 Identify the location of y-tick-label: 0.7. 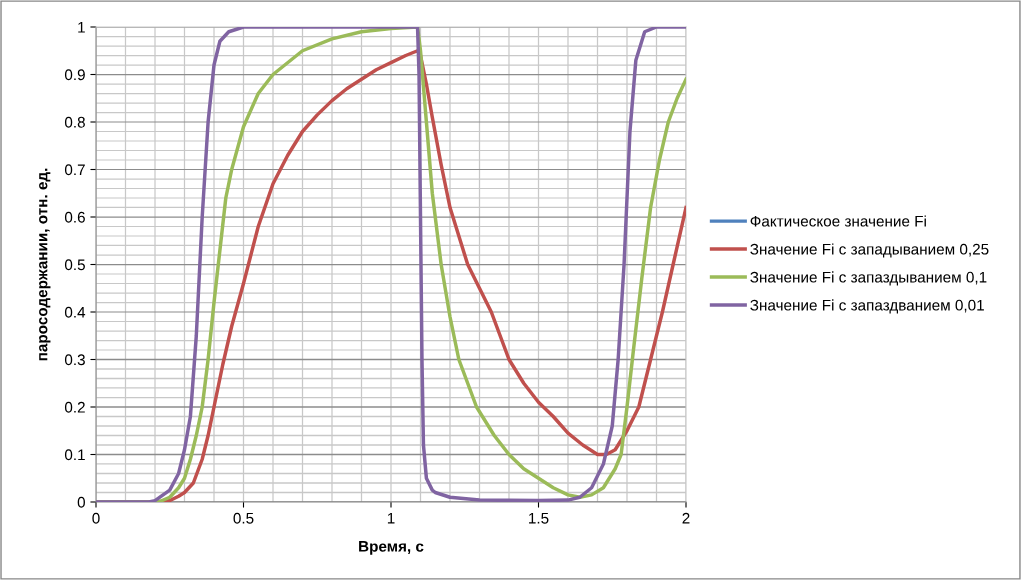
(74, 170).